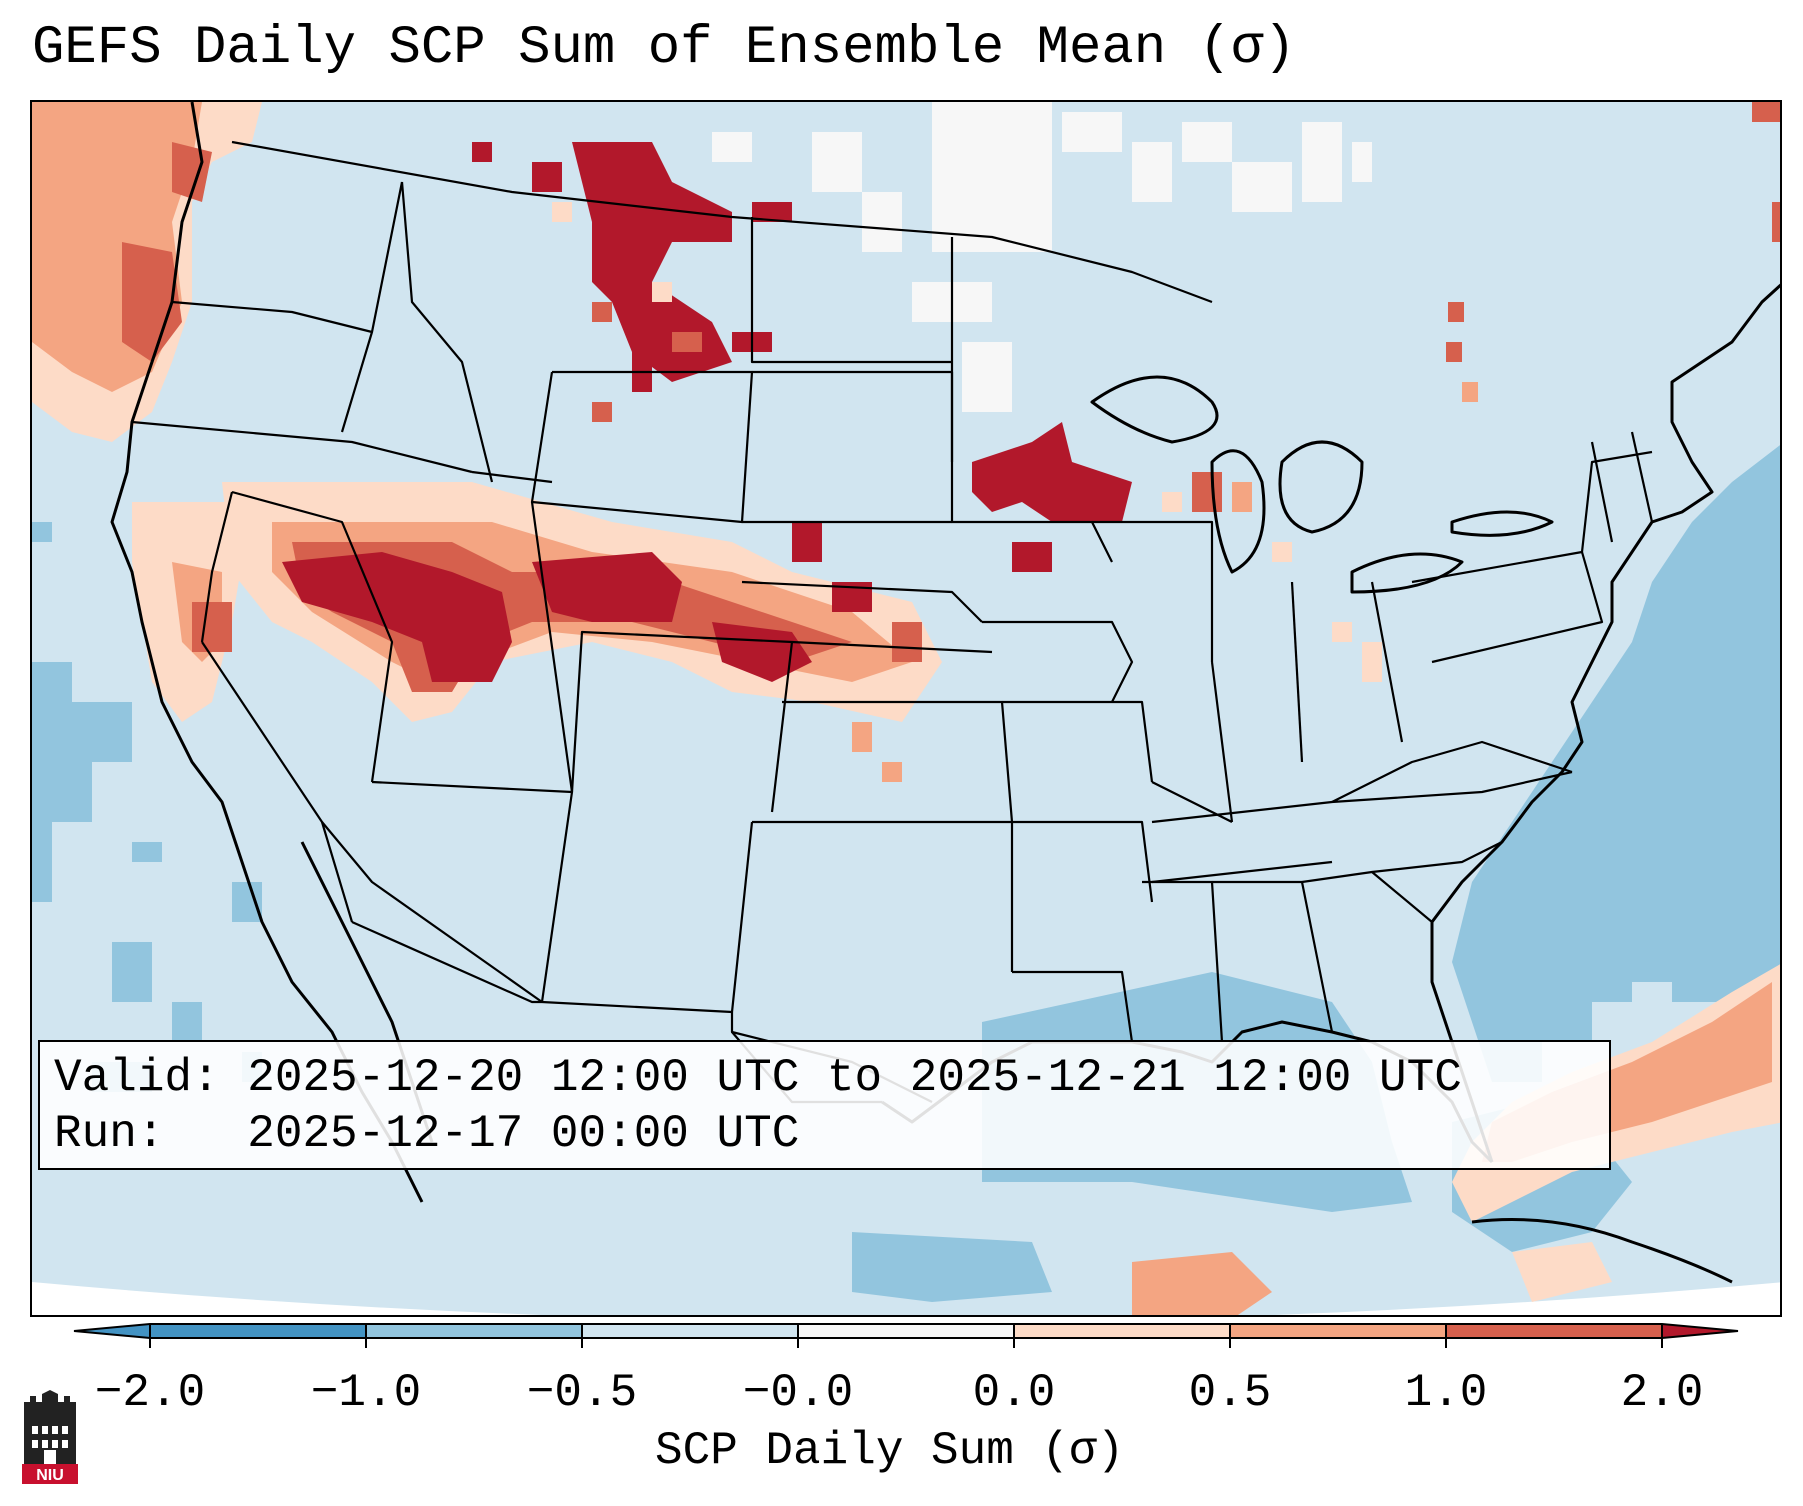 This screenshot has width=1803, height=1506. I want to click on colorbar-tick-label: 1.0, so click(1446, 1393).